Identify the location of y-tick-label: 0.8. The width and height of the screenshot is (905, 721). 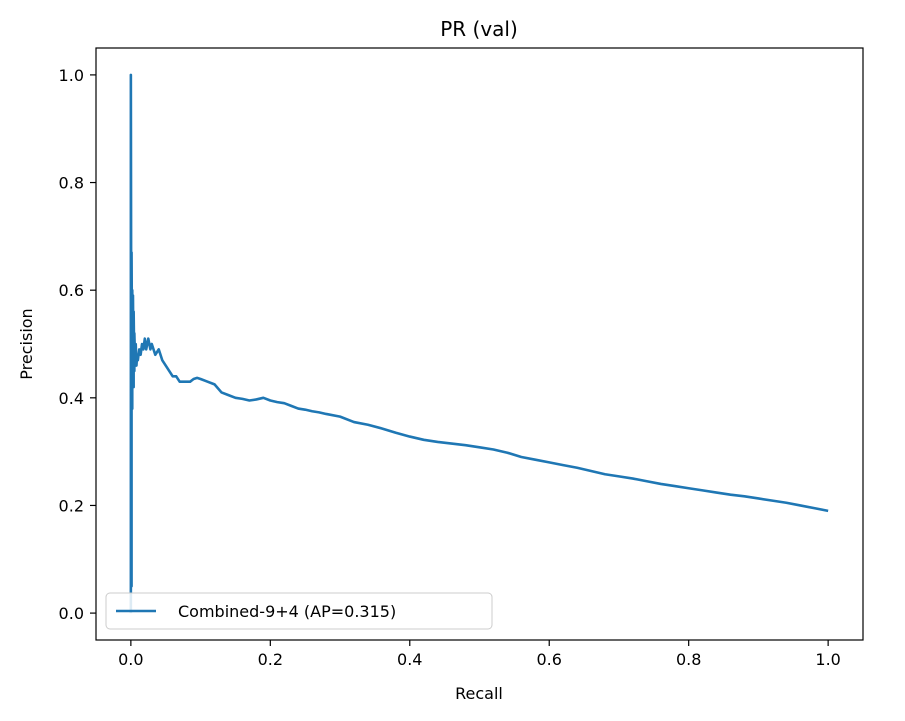
(71, 183).